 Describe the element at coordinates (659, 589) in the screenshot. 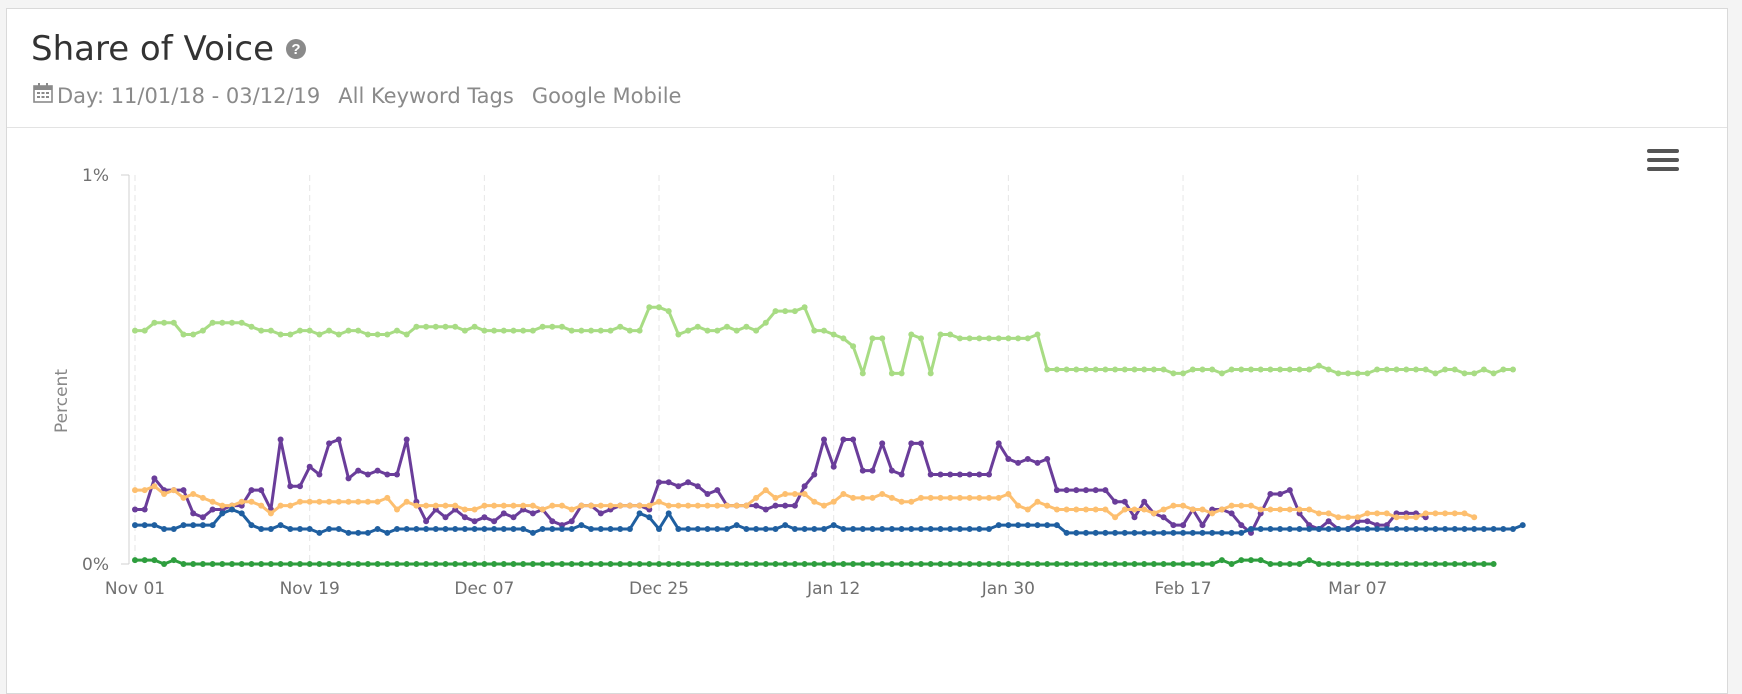

I see `x-tick-label: Dec 25` at that location.